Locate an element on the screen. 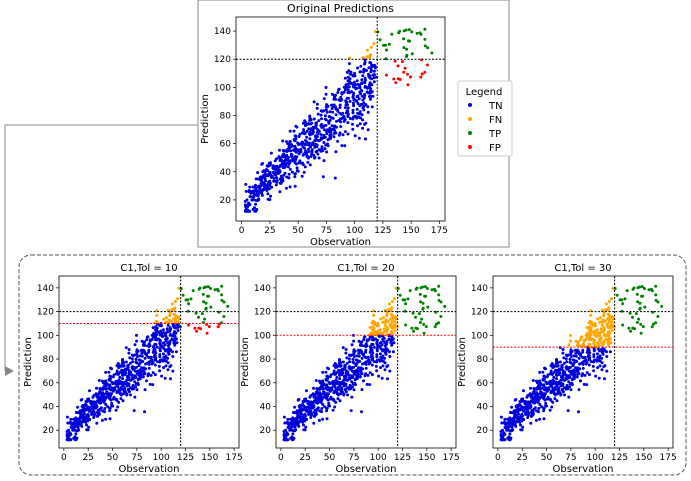 The image size is (691, 481). point-fp is located at coordinates (408, 85).